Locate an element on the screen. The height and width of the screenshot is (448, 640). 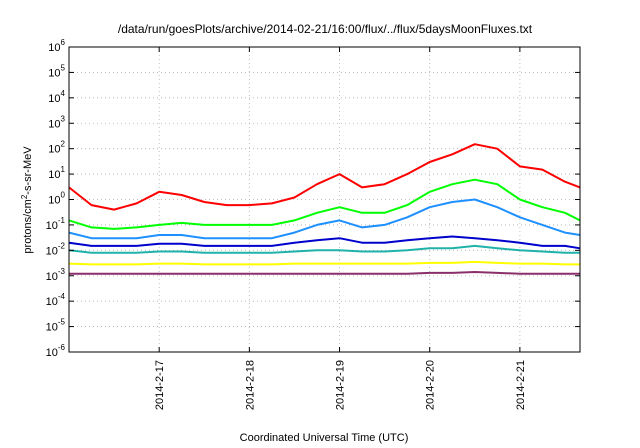
y-axis-label: protons/cm2-s-sr-MeV is located at coordinates (27, 200).